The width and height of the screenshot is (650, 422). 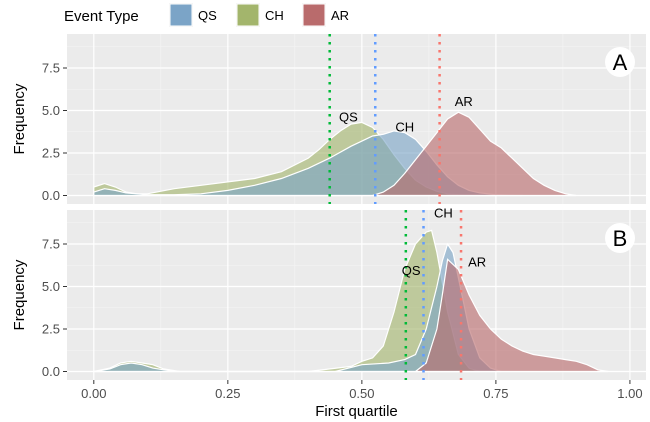 What do you see at coordinates (248, 15) in the screenshot?
I see `legend-swatch-ch` at bounding box center [248, 15].